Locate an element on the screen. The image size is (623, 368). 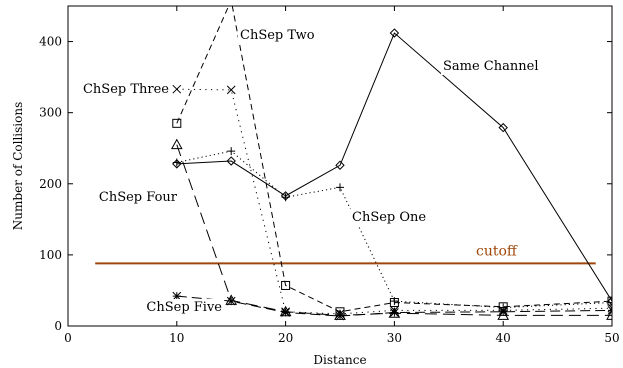
series-label-bg-chsep-three is located at coordinates (126, 89).